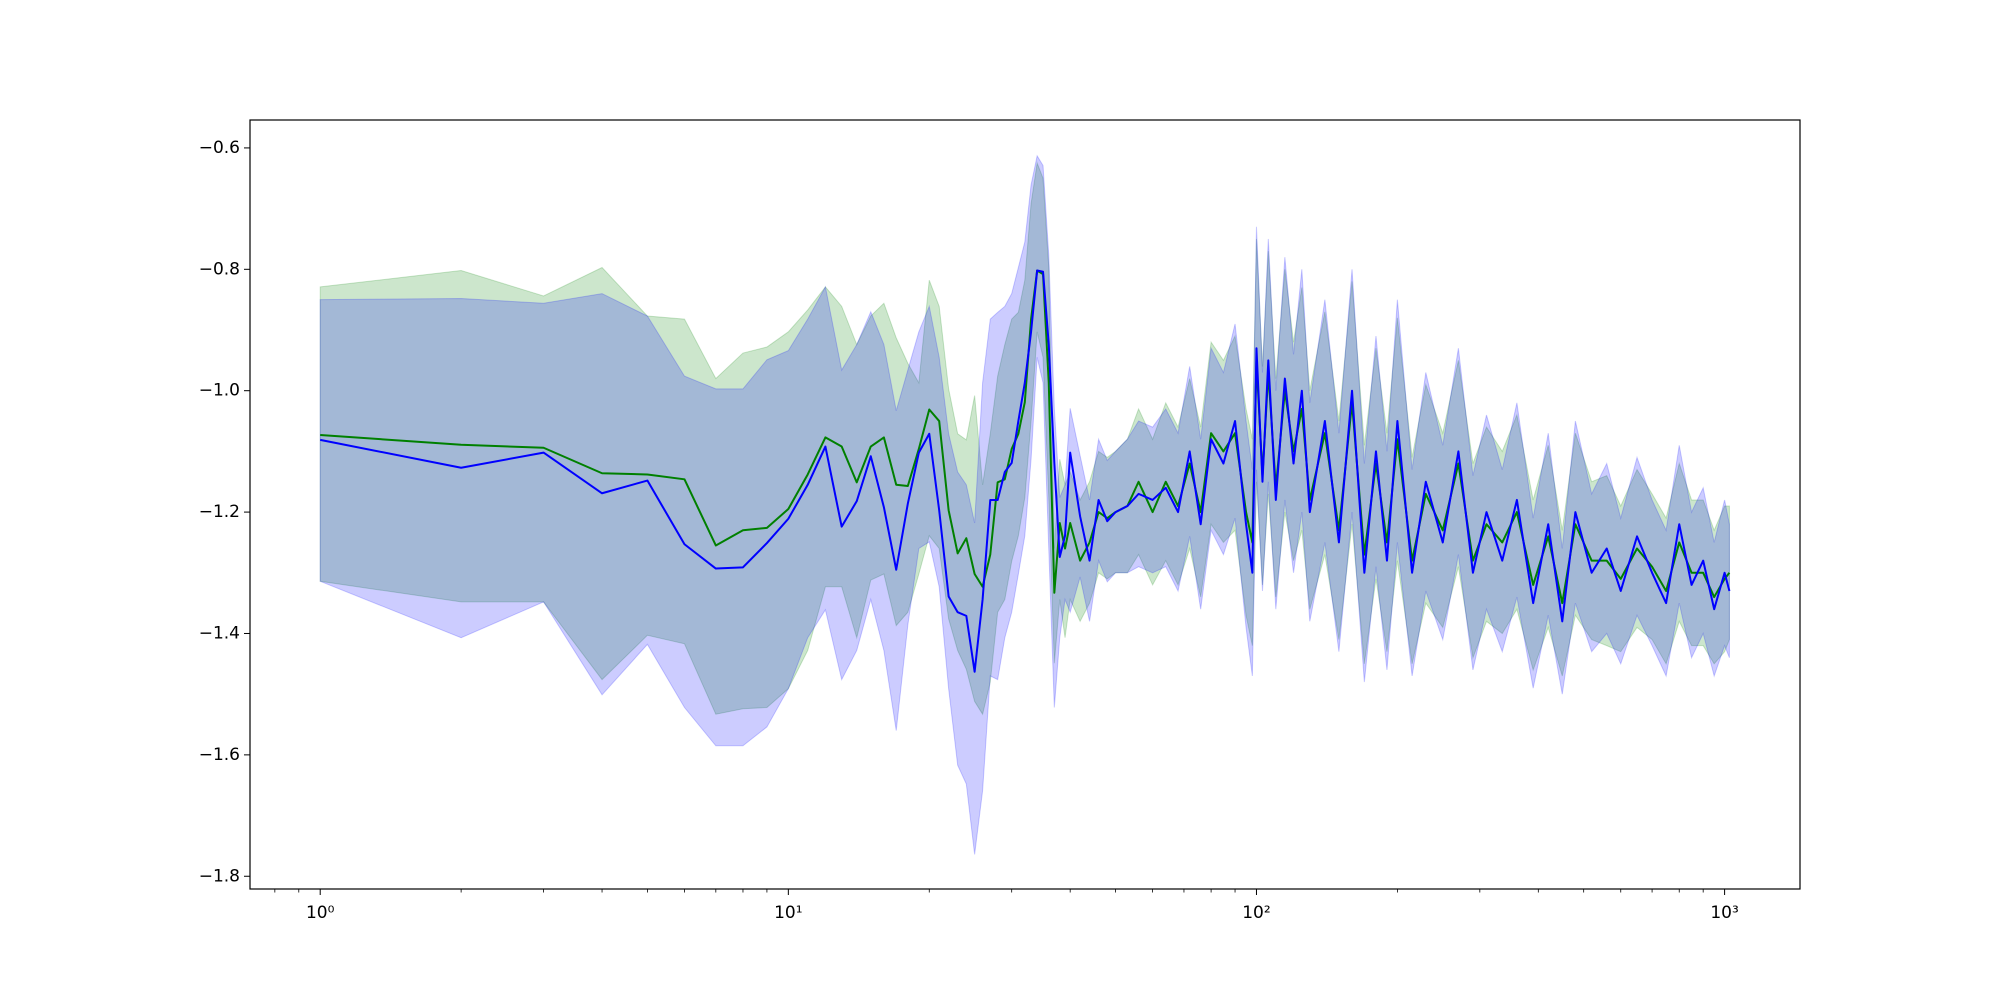  What do you see at coordinates (219, 148) in the screenshot?
I see `y-tick-label: −0.6` at bounding box center [219, 148].